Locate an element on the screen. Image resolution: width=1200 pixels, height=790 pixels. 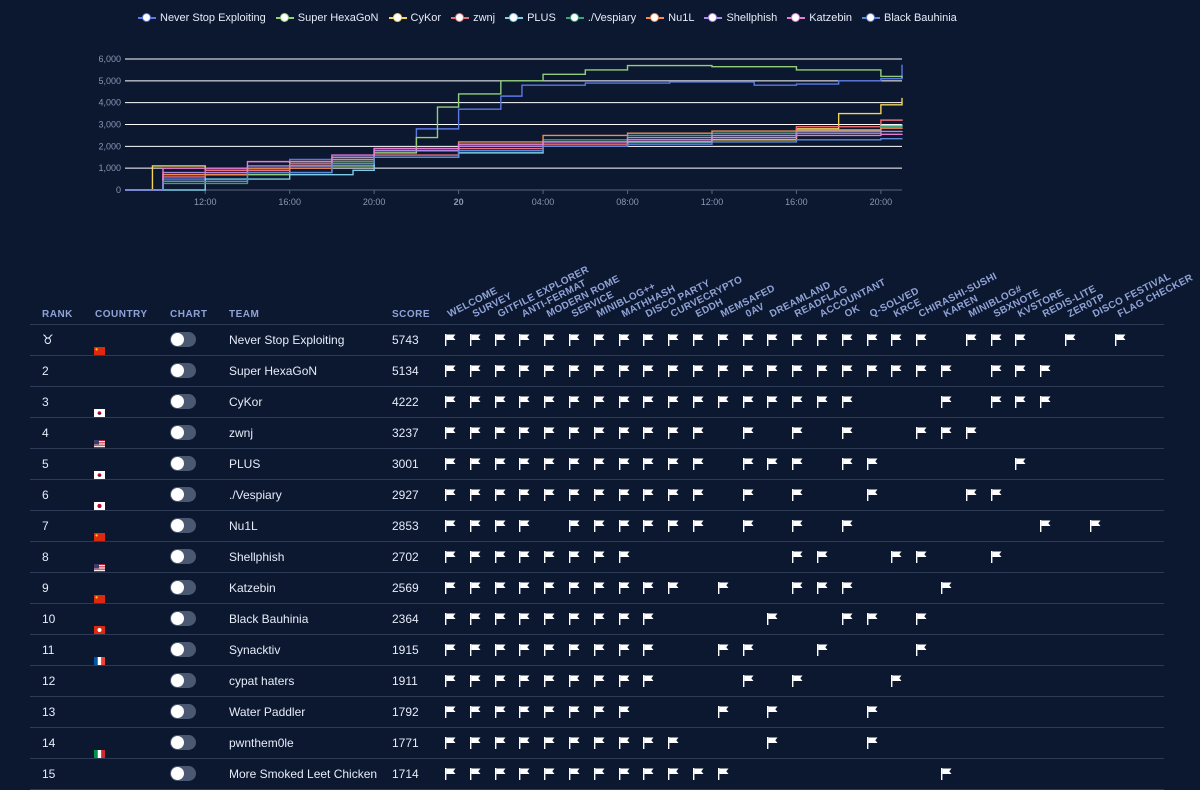
legend-item: Super HexaGoN is located at coordinates (327, 18).